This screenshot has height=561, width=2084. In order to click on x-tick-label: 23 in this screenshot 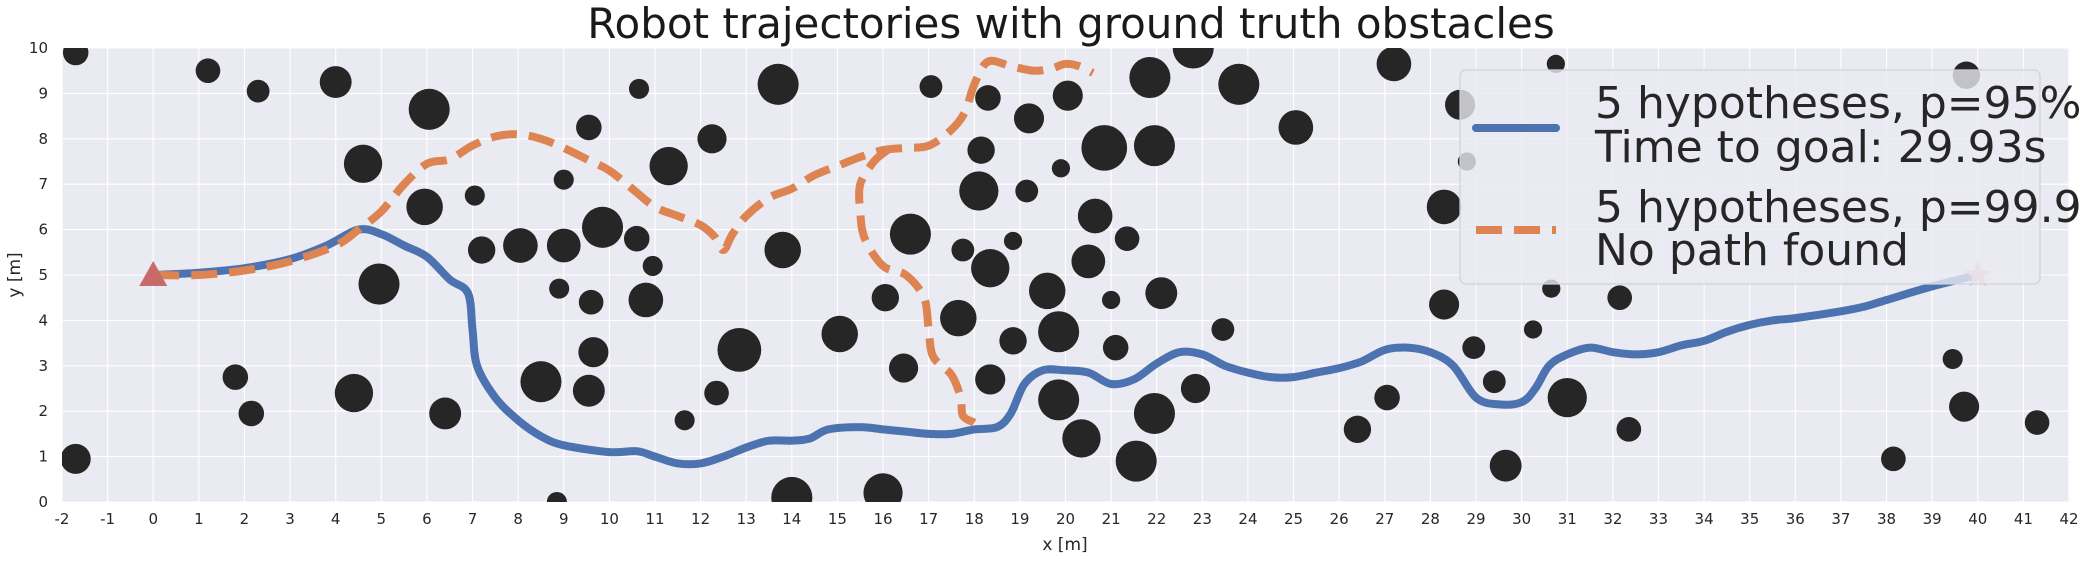, I will do `click(1202, 519)`.